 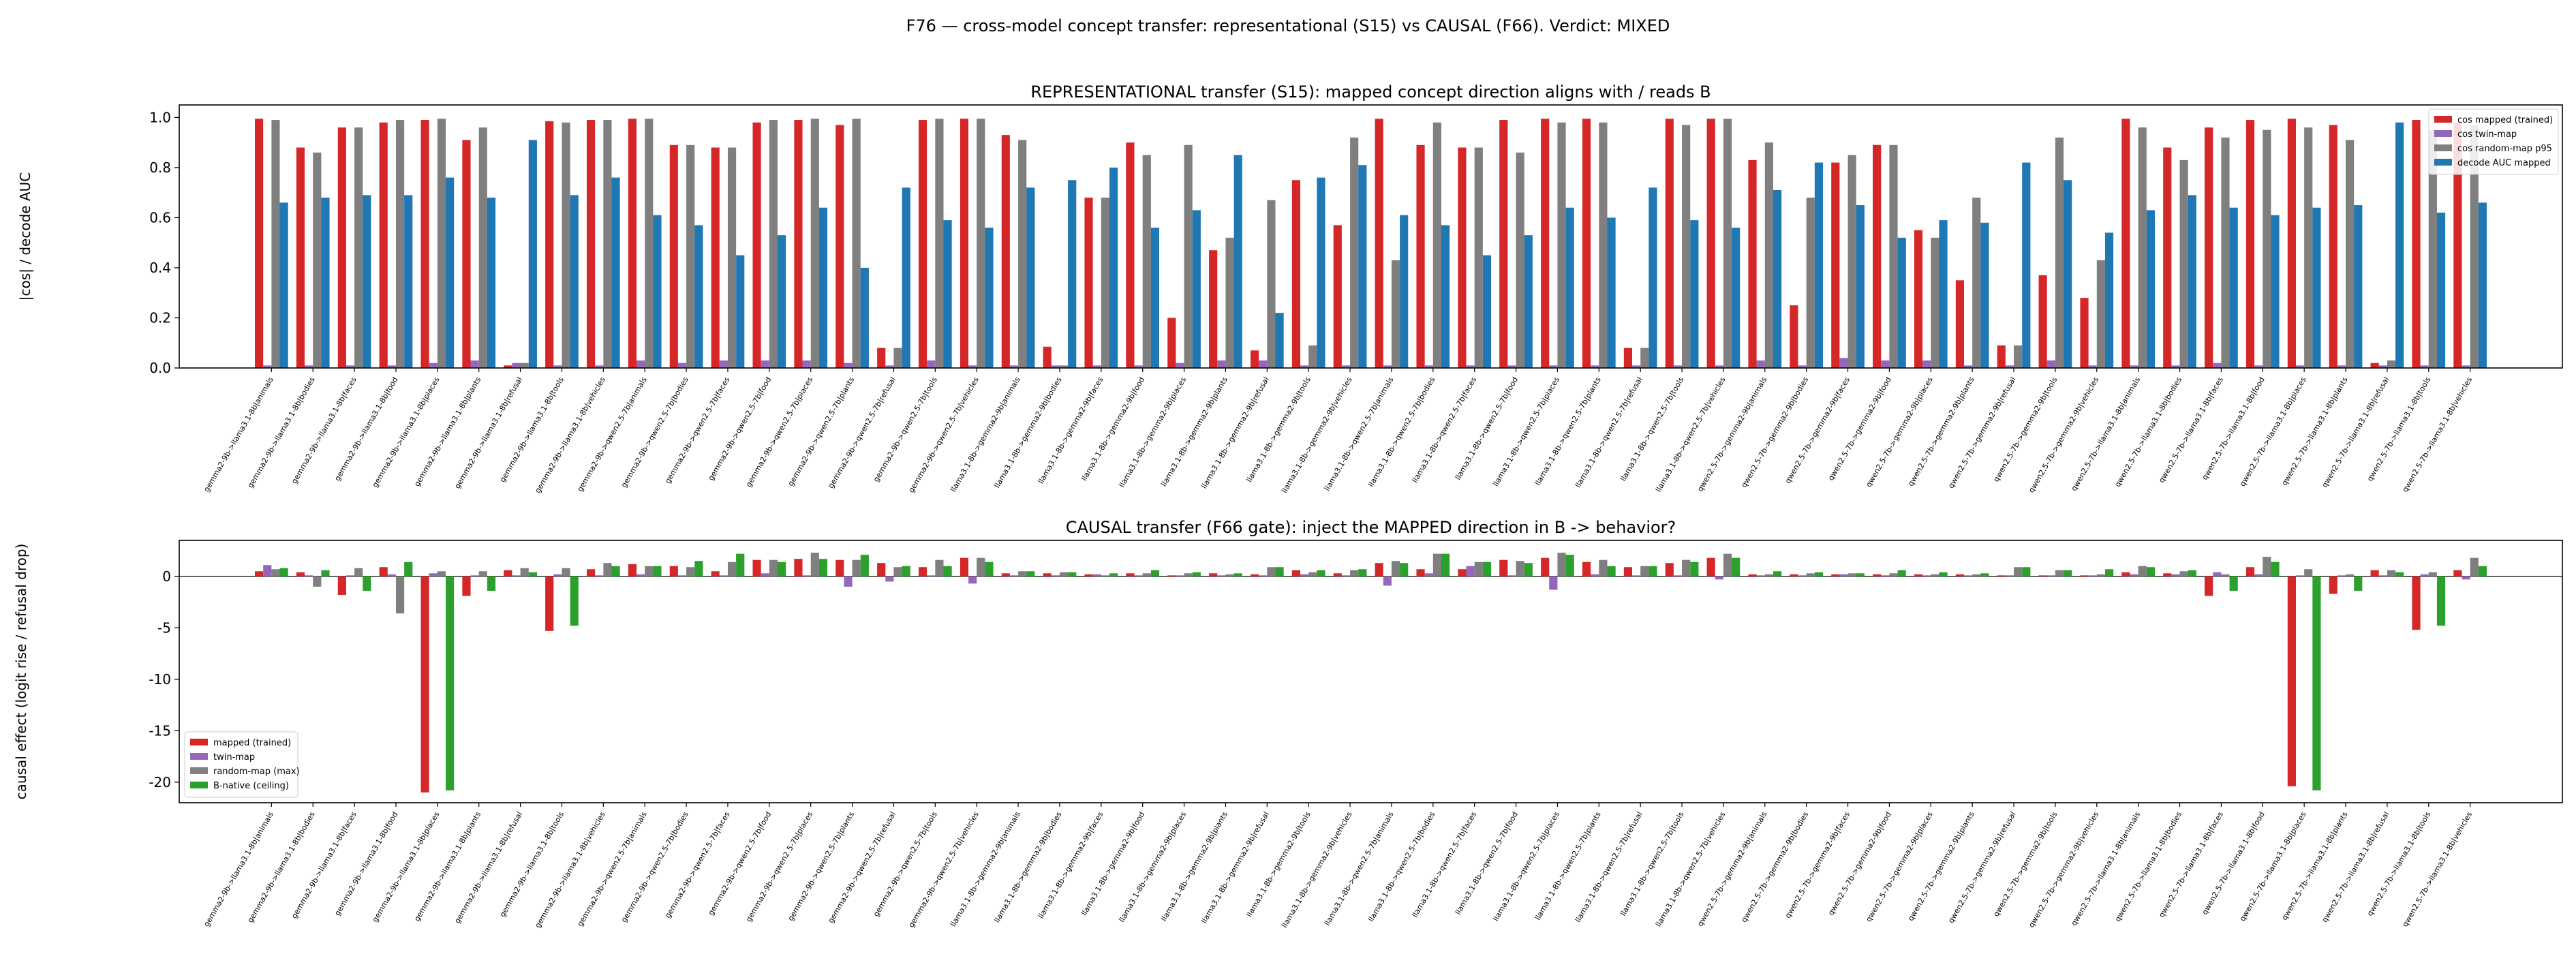 I want to click on y-tick-label: 0.4, so click(x=160, y=268).